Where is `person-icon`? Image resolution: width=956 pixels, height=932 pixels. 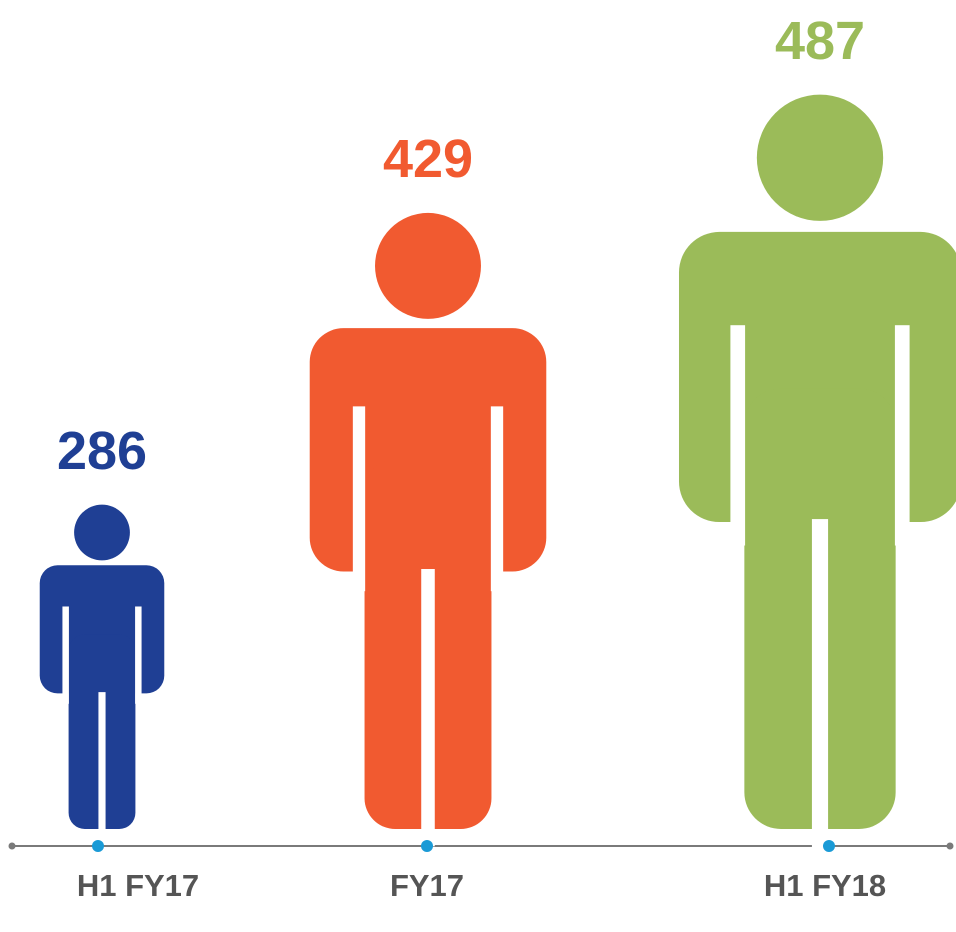
person-icon is located at coordinates (102, 671).